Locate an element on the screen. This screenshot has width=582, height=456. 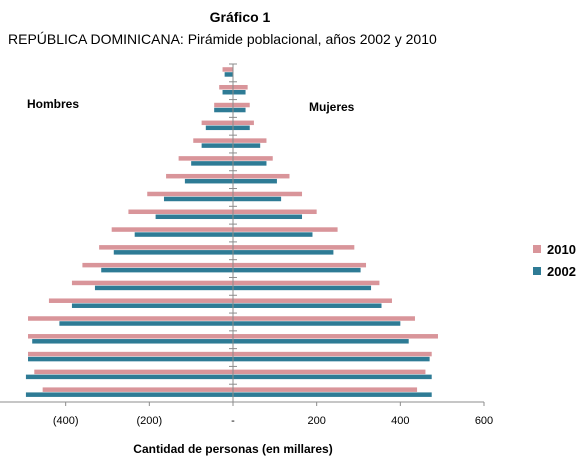
legend-item-2002: 2002 is located at coordinates (554, 271).